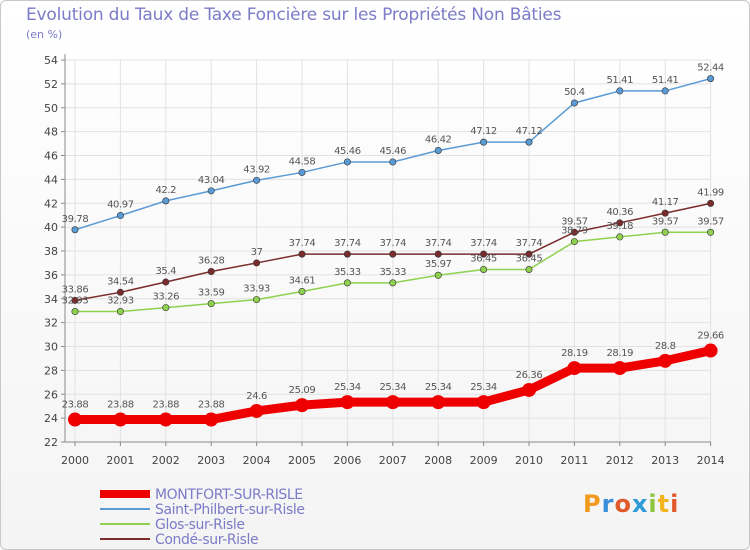  Describe the element at coordinates (619, 226) in the screenshot. I see `data-label: 39.18` at that location.